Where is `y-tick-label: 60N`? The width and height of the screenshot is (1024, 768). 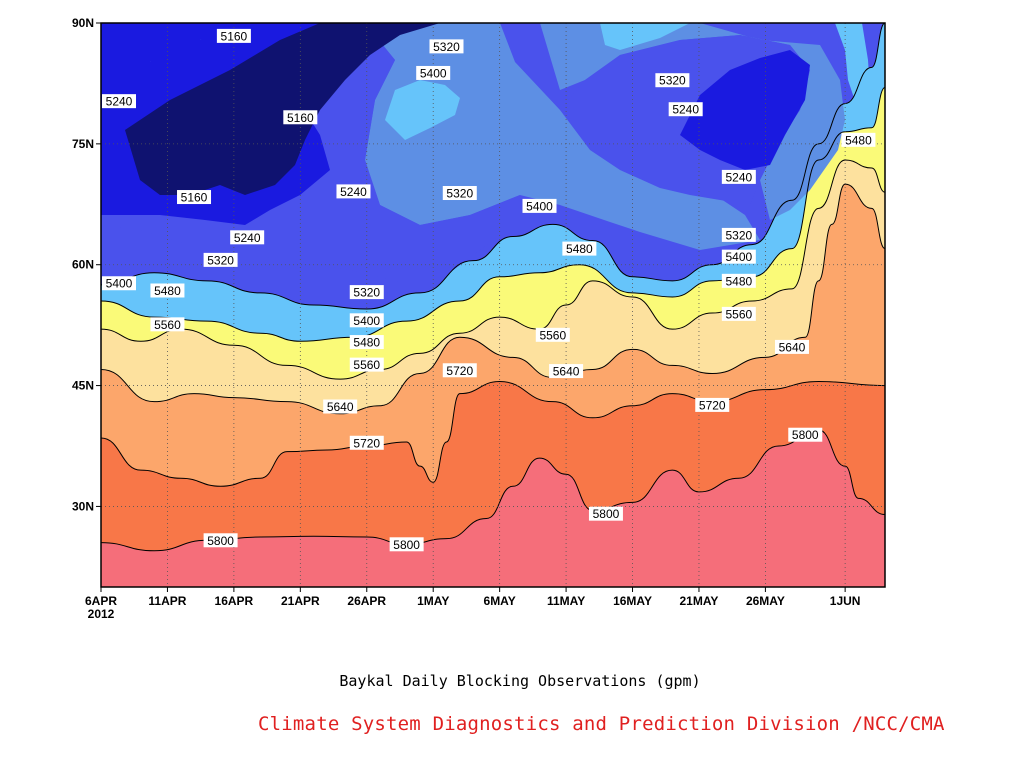 y-tick-label: 60N is located at coordinates (83, 265).